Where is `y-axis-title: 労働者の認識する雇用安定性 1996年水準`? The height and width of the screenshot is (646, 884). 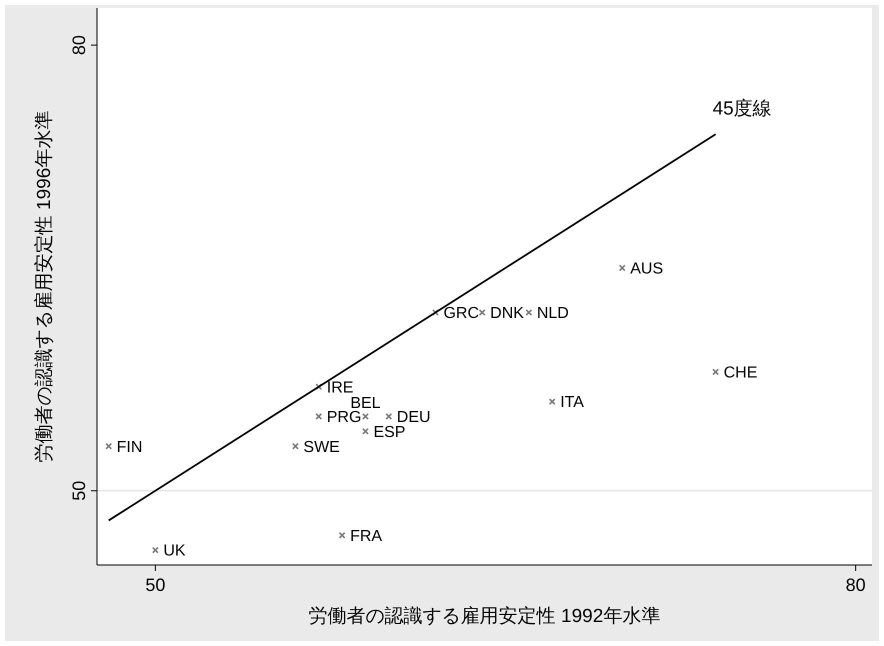
y-axis-title: 労働者の認識する雇用安定性 1996年水準 is located at coordinates (44, 286).